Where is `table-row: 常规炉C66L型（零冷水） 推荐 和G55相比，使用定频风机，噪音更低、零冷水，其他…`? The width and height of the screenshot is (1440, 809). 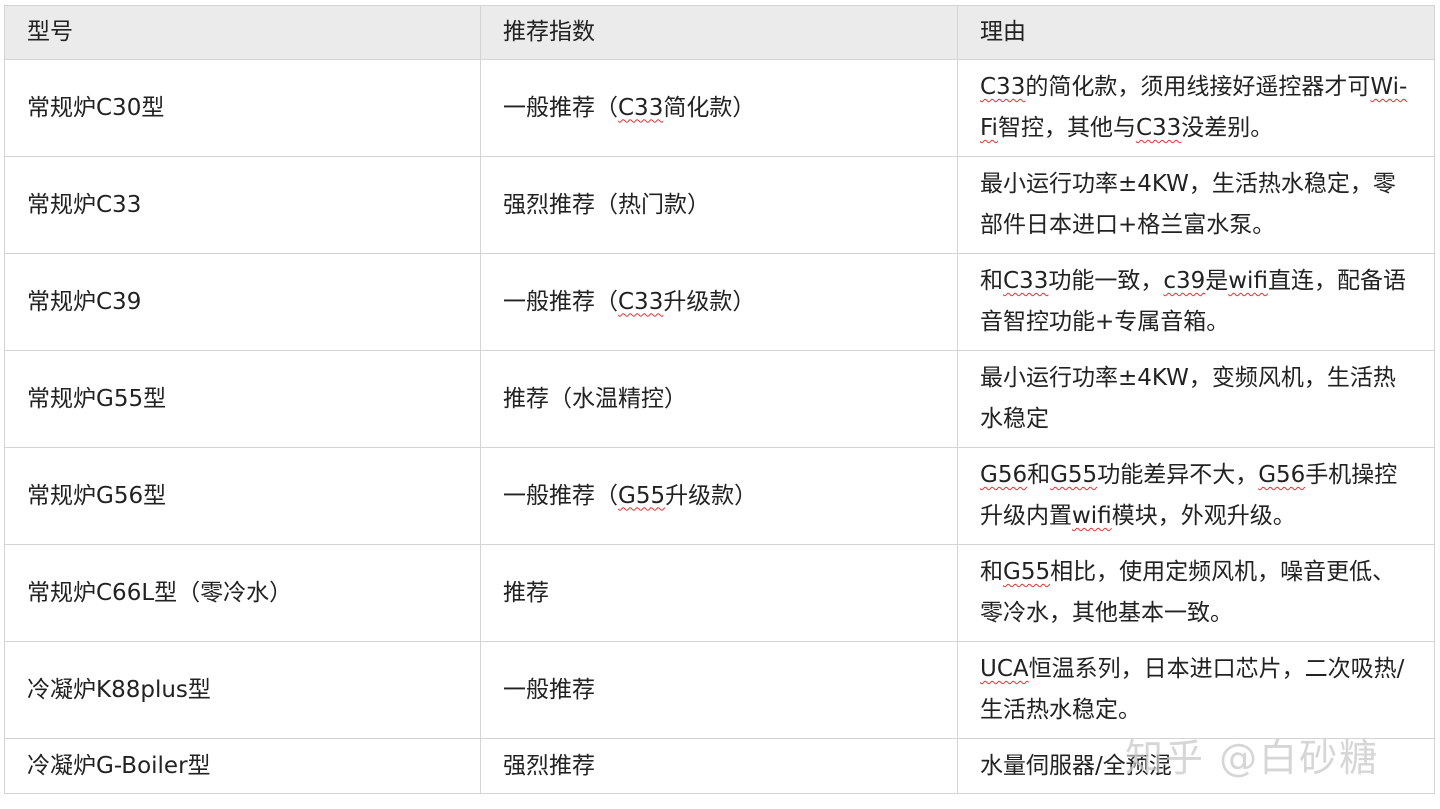
table-row: 常规炉C66L型（零冷水） 推荐 和G55相比，使用定频风机，噪音更低、零冷水，其他… is located at coordinates (719, 593).